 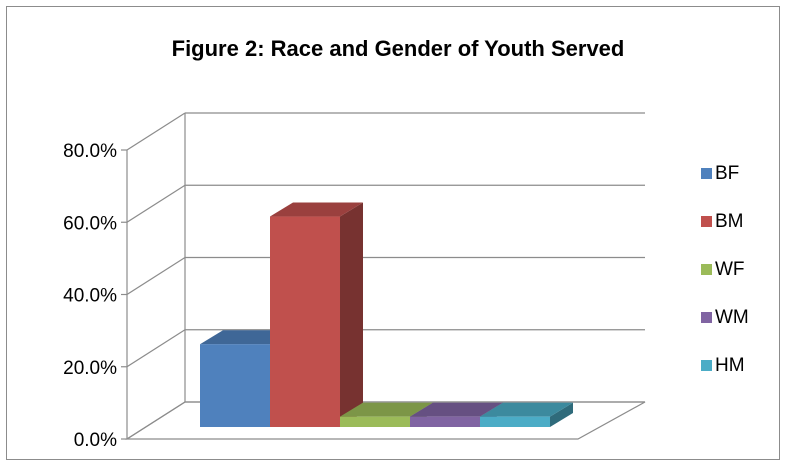 What do you see at coordinates (727, 173) in the screenshot?
I see `legend-label: BF` at bounding box center [727, 173].